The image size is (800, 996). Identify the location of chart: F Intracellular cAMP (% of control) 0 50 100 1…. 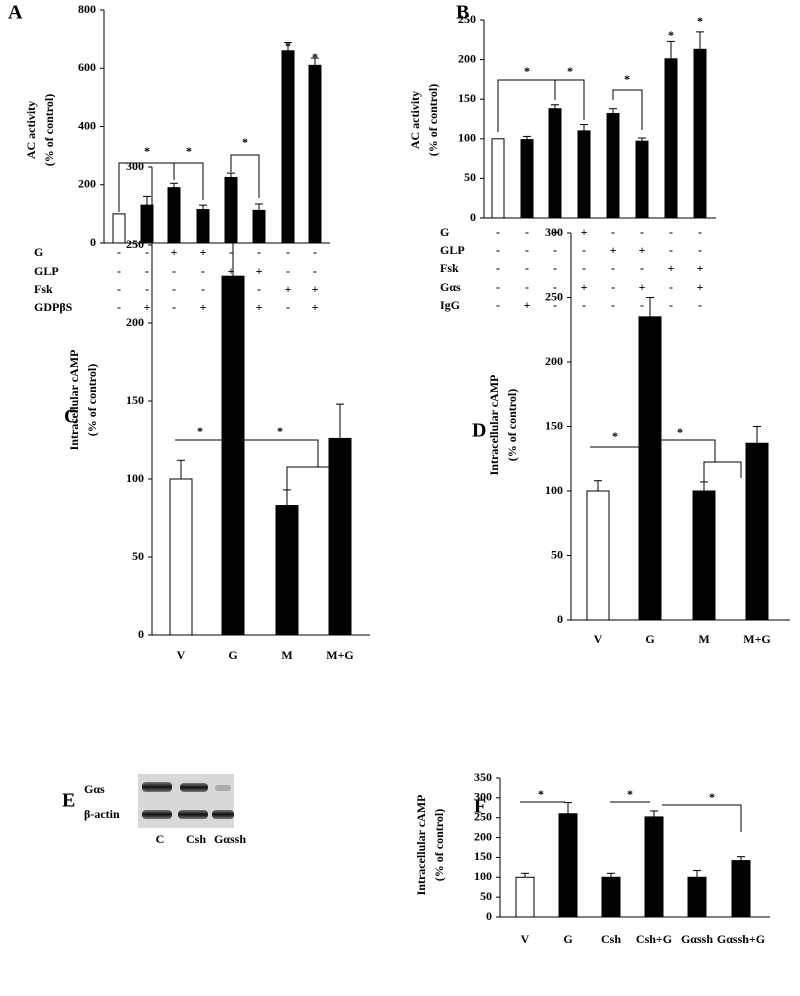
(592, 858).